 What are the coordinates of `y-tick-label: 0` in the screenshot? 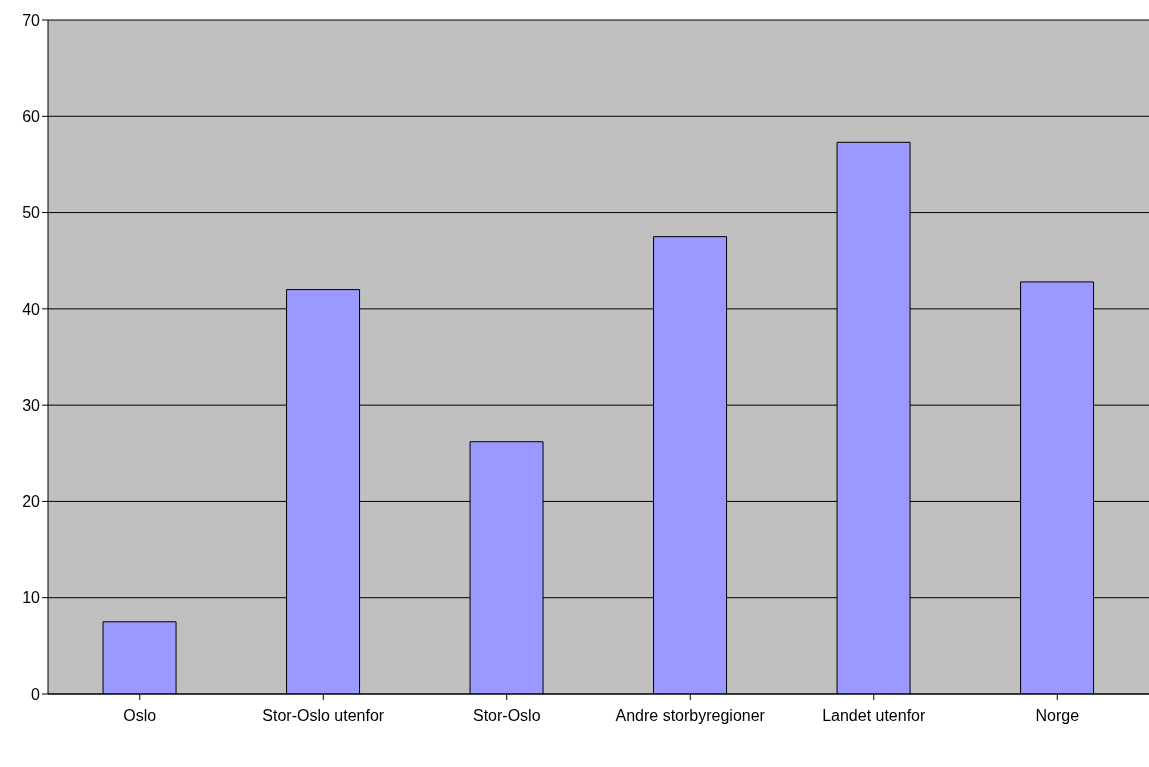 It's located at (36, 694).